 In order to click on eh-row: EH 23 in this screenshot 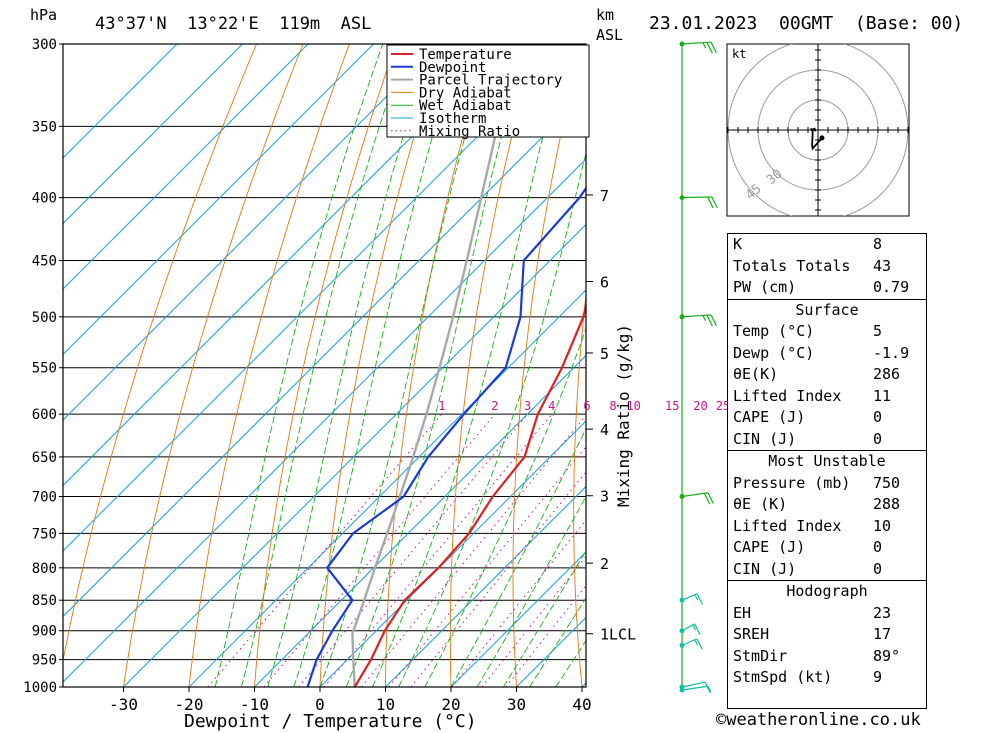, I will do `click(812, 612)`.